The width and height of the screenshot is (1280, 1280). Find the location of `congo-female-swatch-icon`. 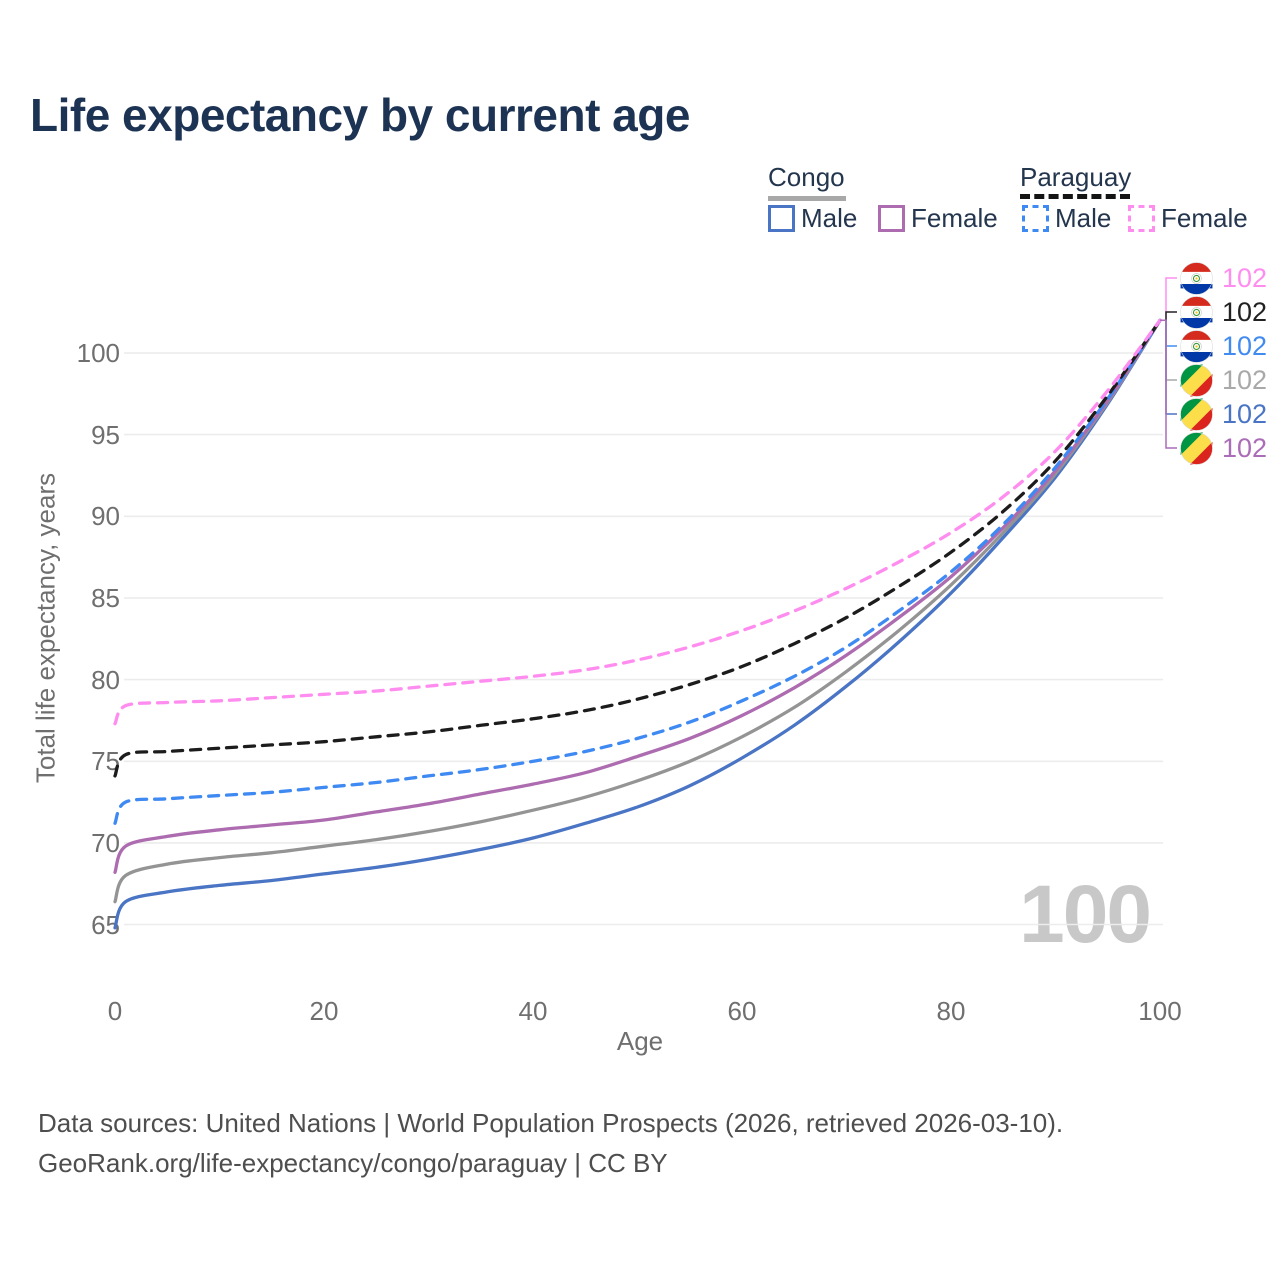

congo-female-swatch-icon is located at coordinates (891, 218).